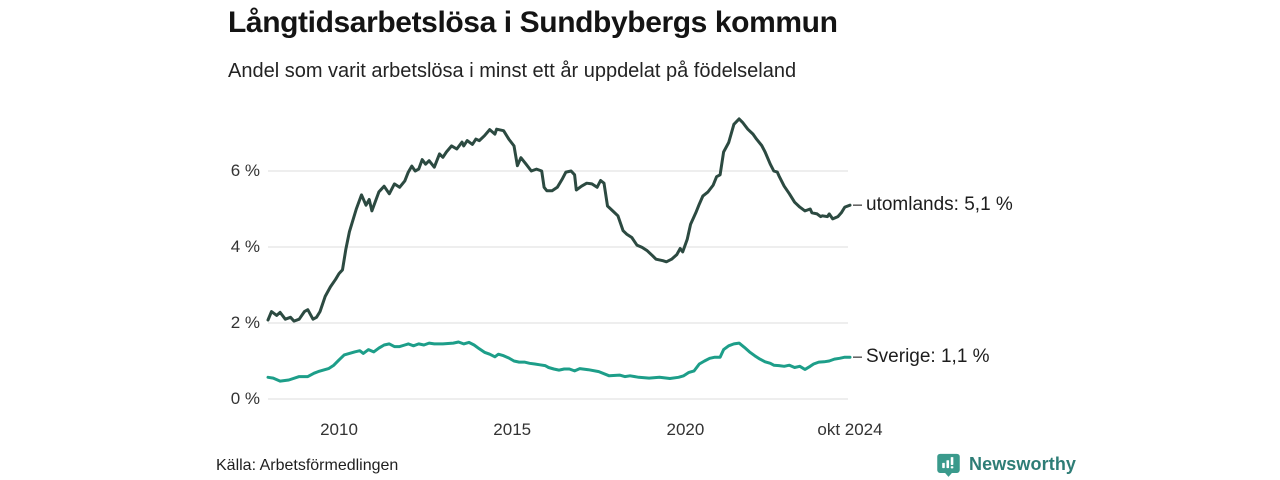 The width and height of the screenshot is (1280, 480). Describe the element at coordinates (559, 361) in the screenshot. I see `series-line-Sverige` at that location.